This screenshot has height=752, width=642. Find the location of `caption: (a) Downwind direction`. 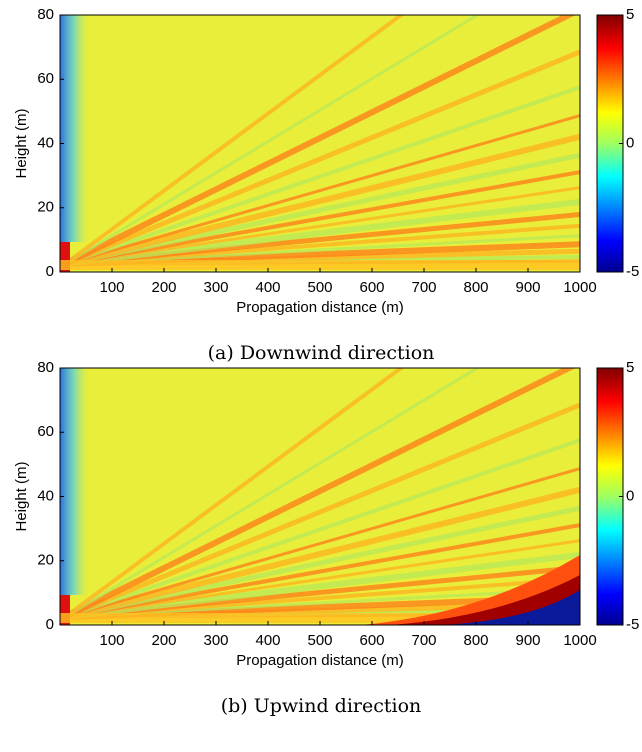

caption: (a) Downwind direction is located at coordinates (321, 353).